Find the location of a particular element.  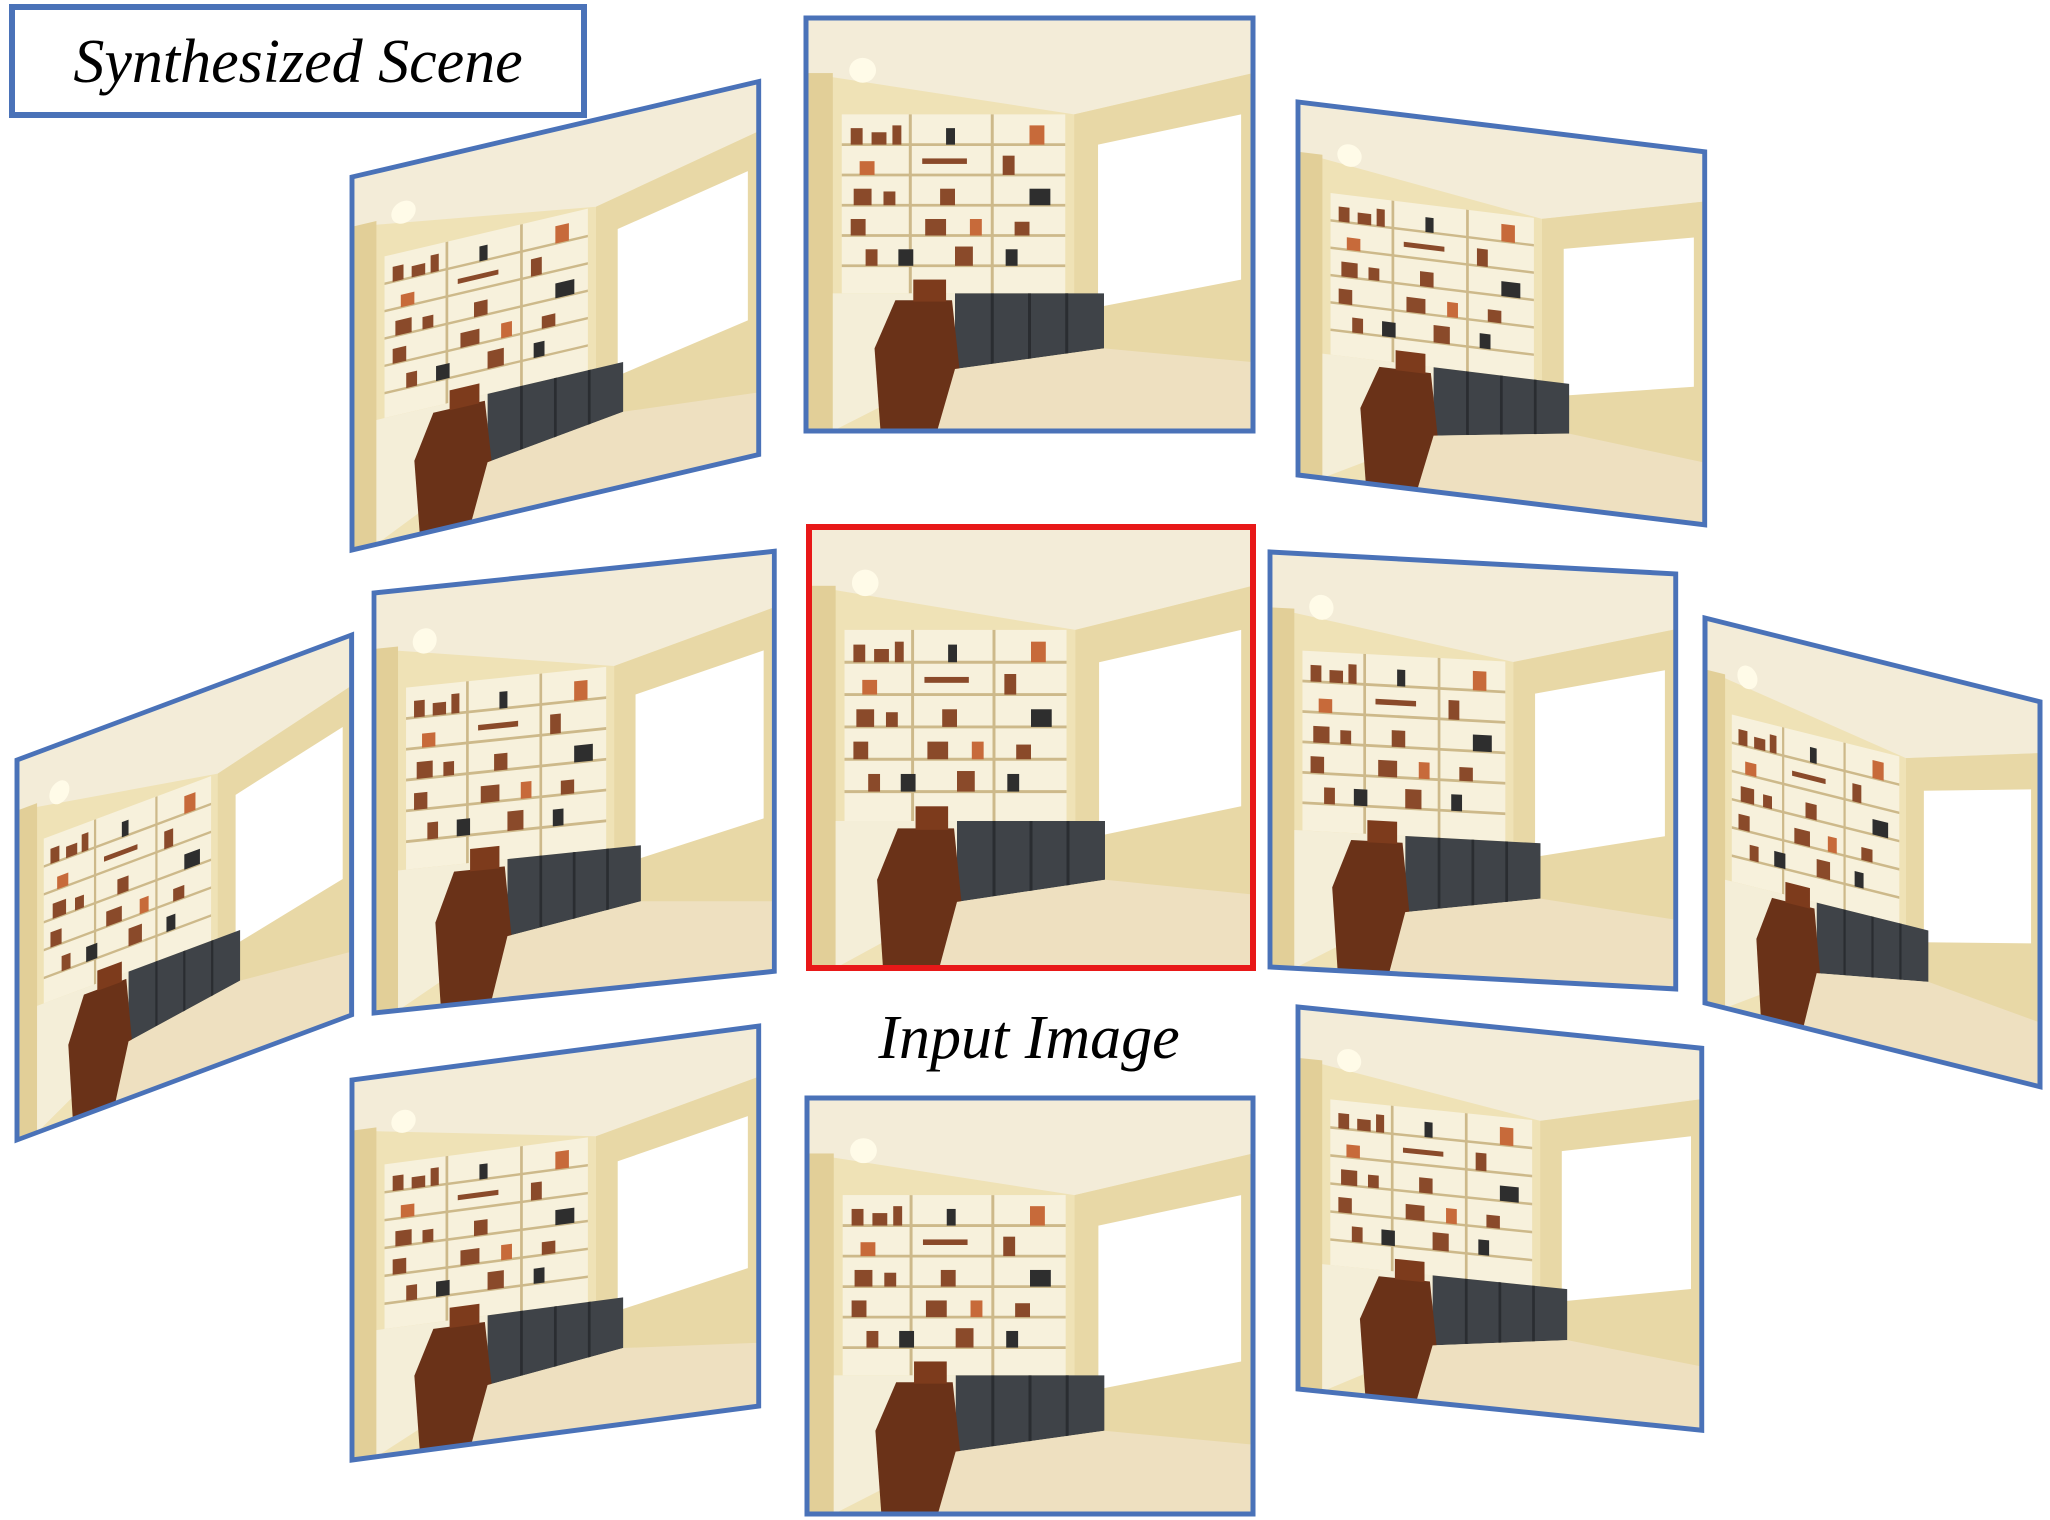

view-bottom-center is located at coordinates (1030, 1306).